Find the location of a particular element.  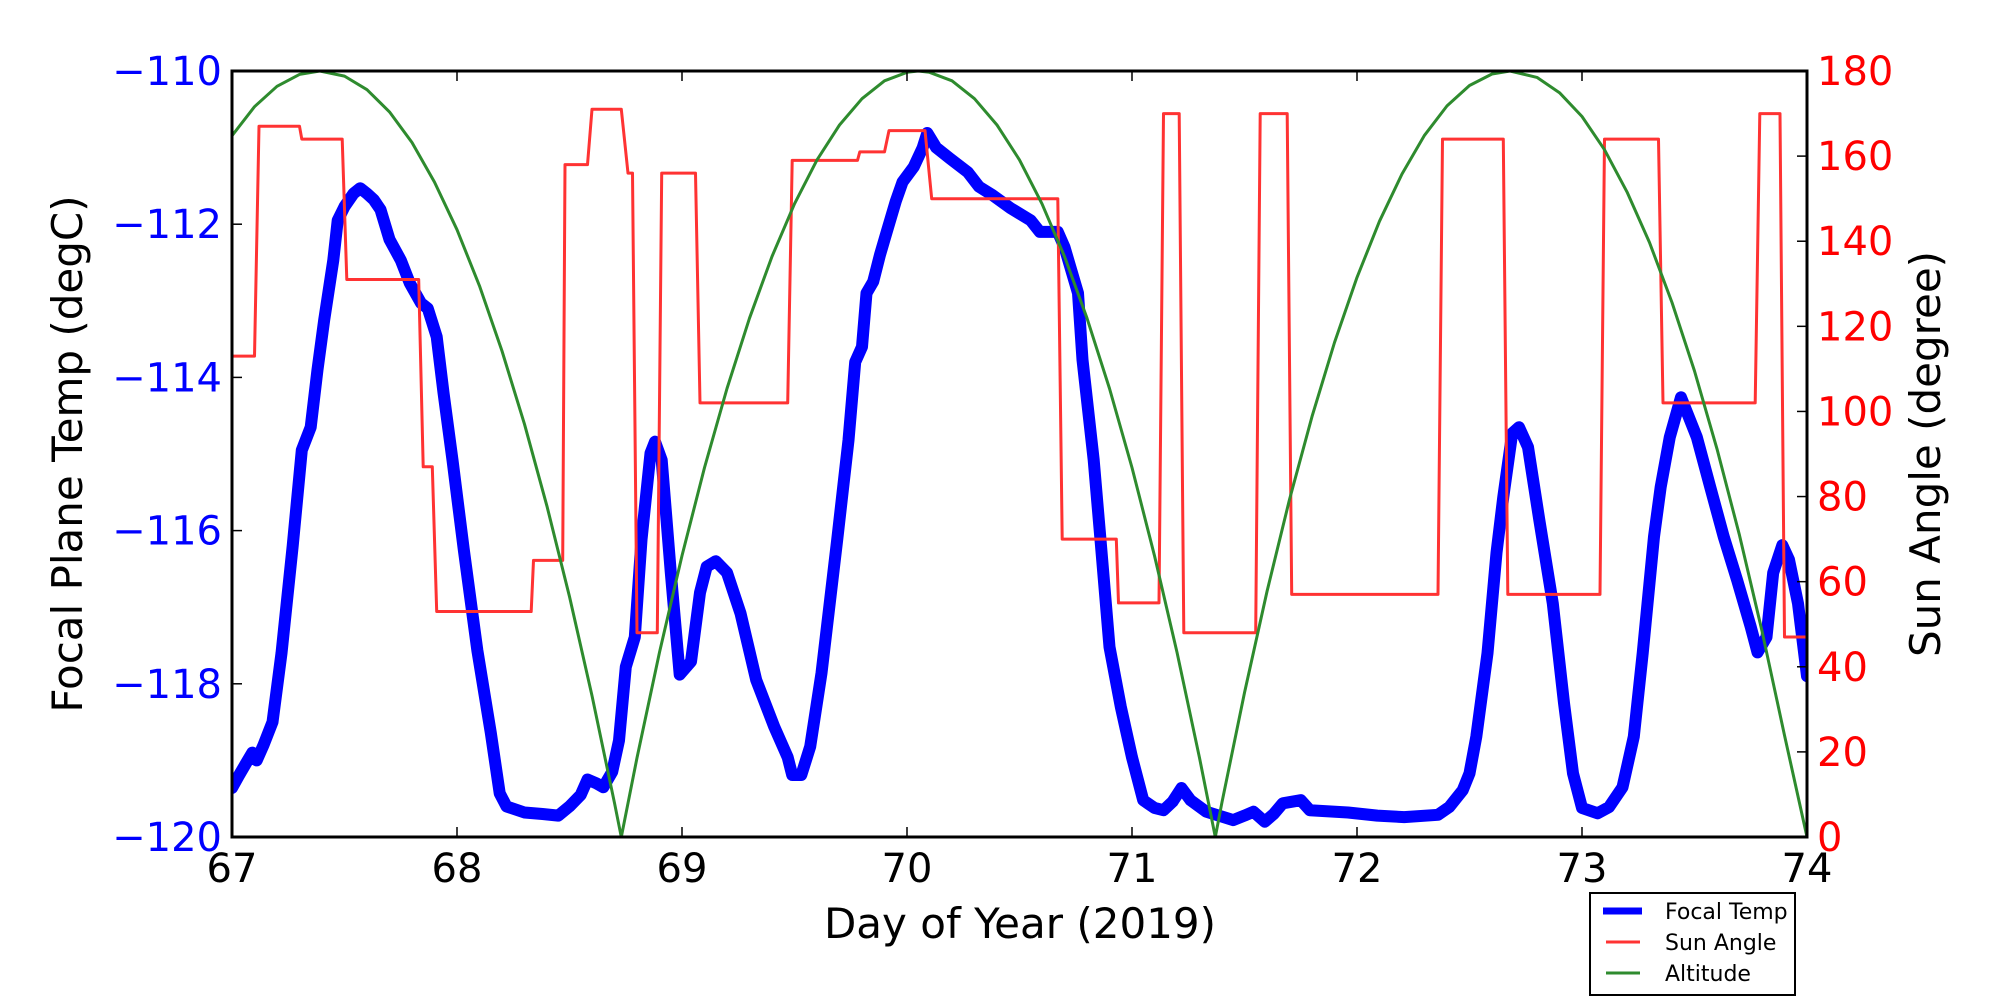

legend: Focal Temp Sun Angle Altitude is located at coordinates (1692, 944).